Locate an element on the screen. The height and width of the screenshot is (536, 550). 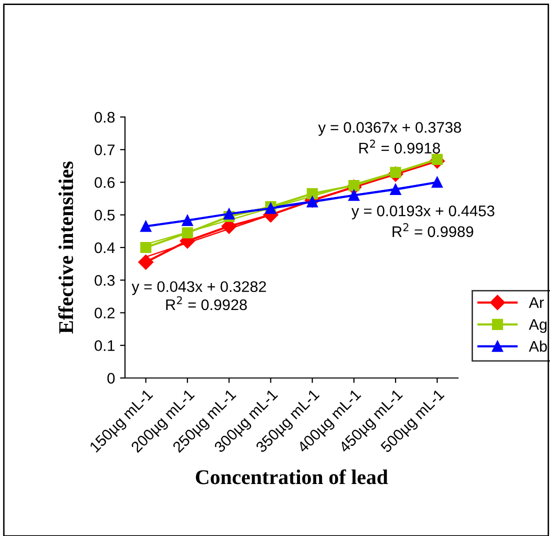
y-tick-label: 0.7 is located at coordinates (104, 150).